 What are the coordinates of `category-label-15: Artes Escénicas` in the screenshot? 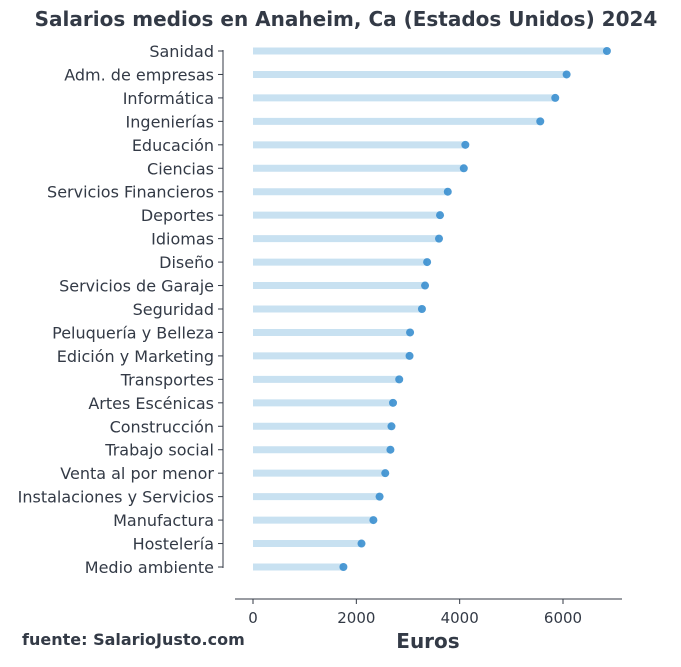 It's located at (151, 403).